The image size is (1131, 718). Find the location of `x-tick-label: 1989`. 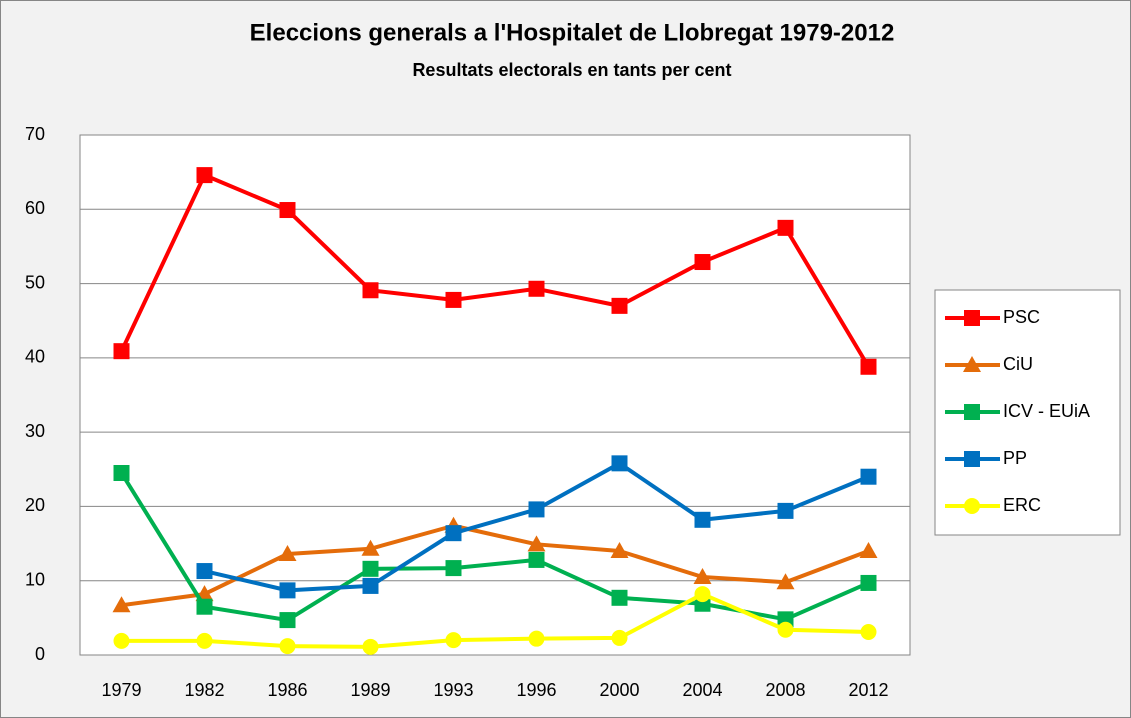

x-tick-label: 1989 is located at coordinates (370, 690).